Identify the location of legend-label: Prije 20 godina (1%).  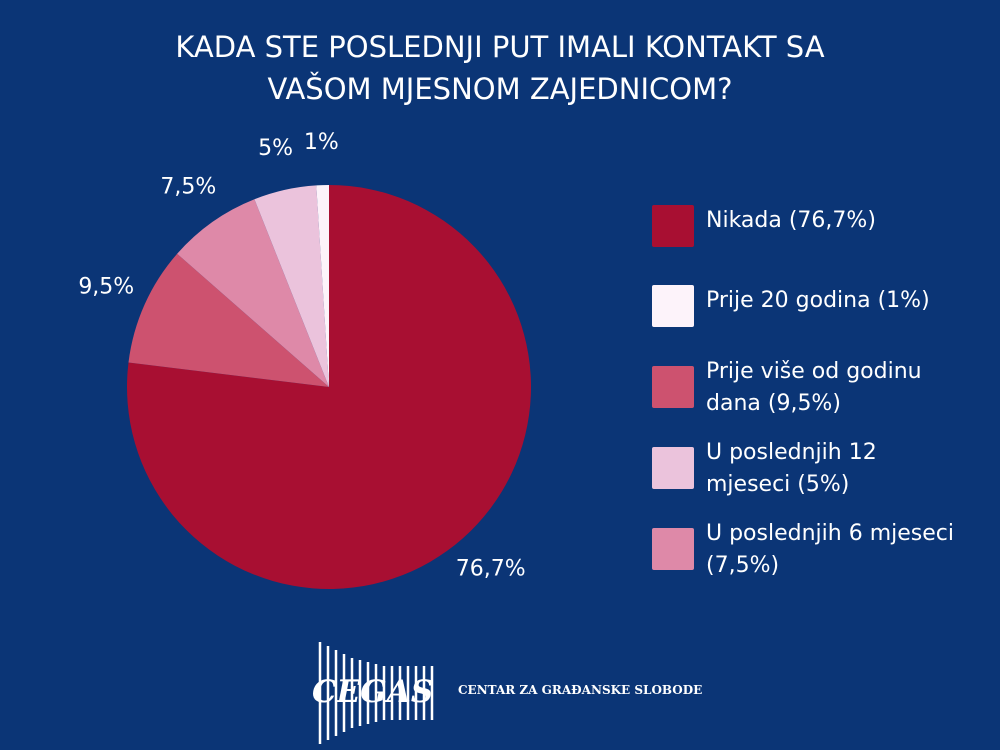
(818, 300).